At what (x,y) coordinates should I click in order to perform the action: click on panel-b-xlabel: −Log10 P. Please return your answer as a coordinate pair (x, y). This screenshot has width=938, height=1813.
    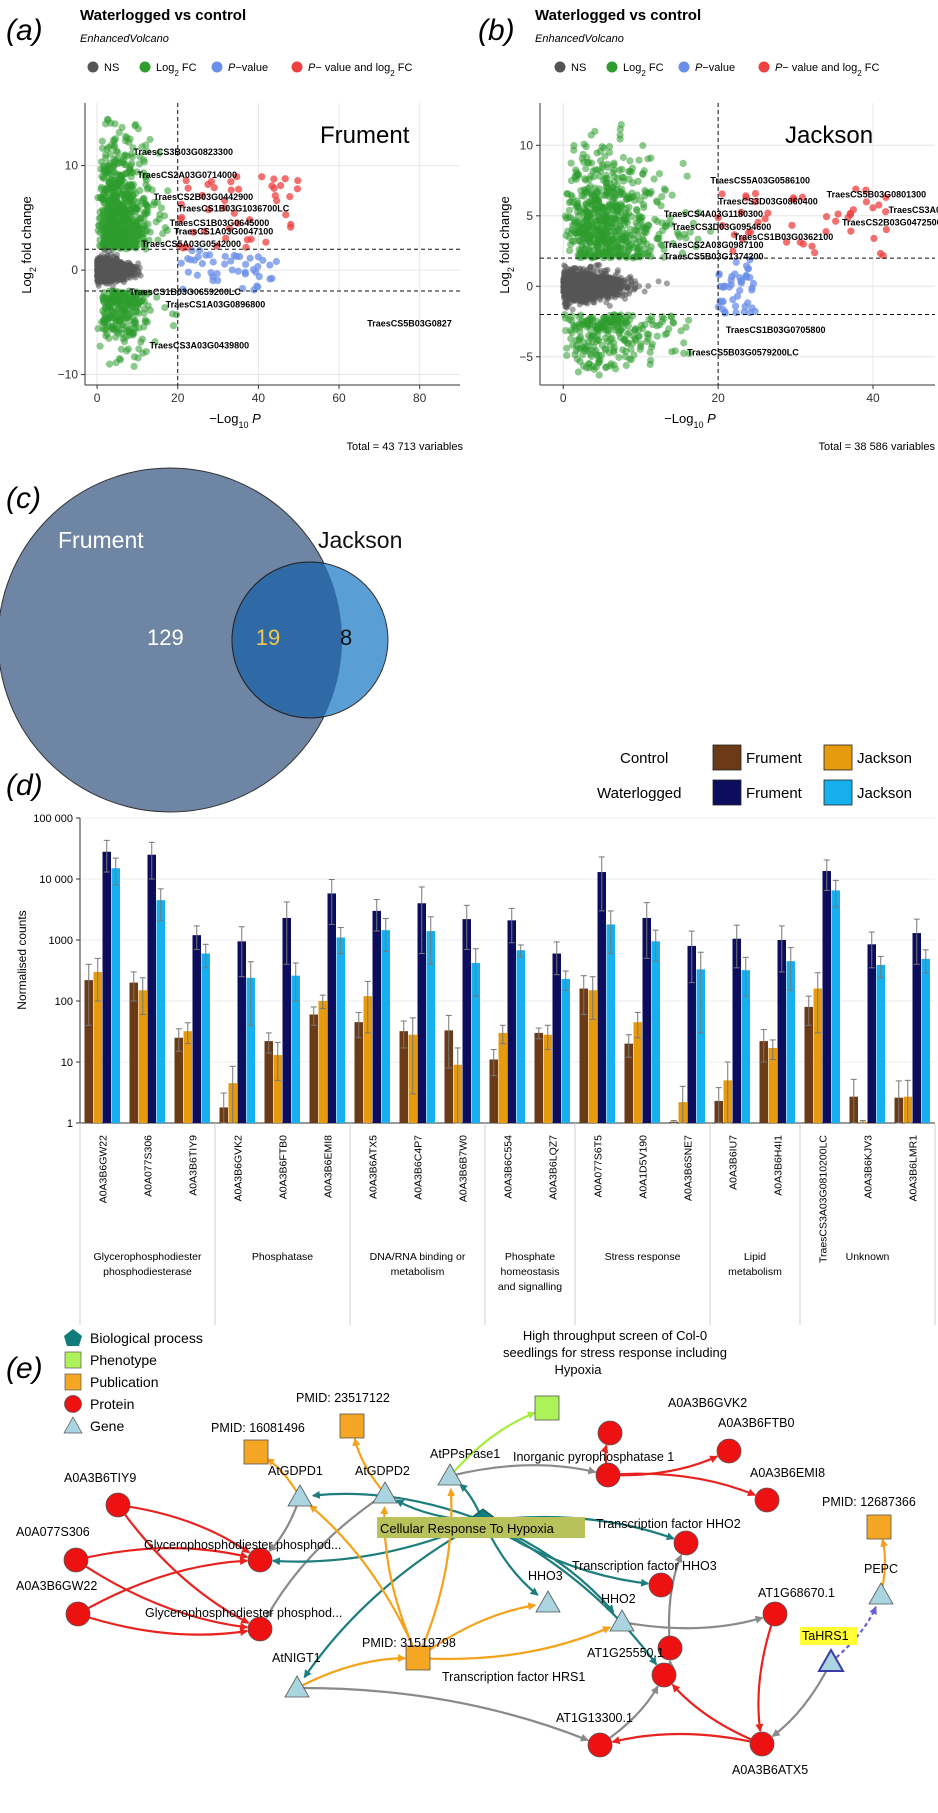
    Looking at the image, I should click on (690, 420).